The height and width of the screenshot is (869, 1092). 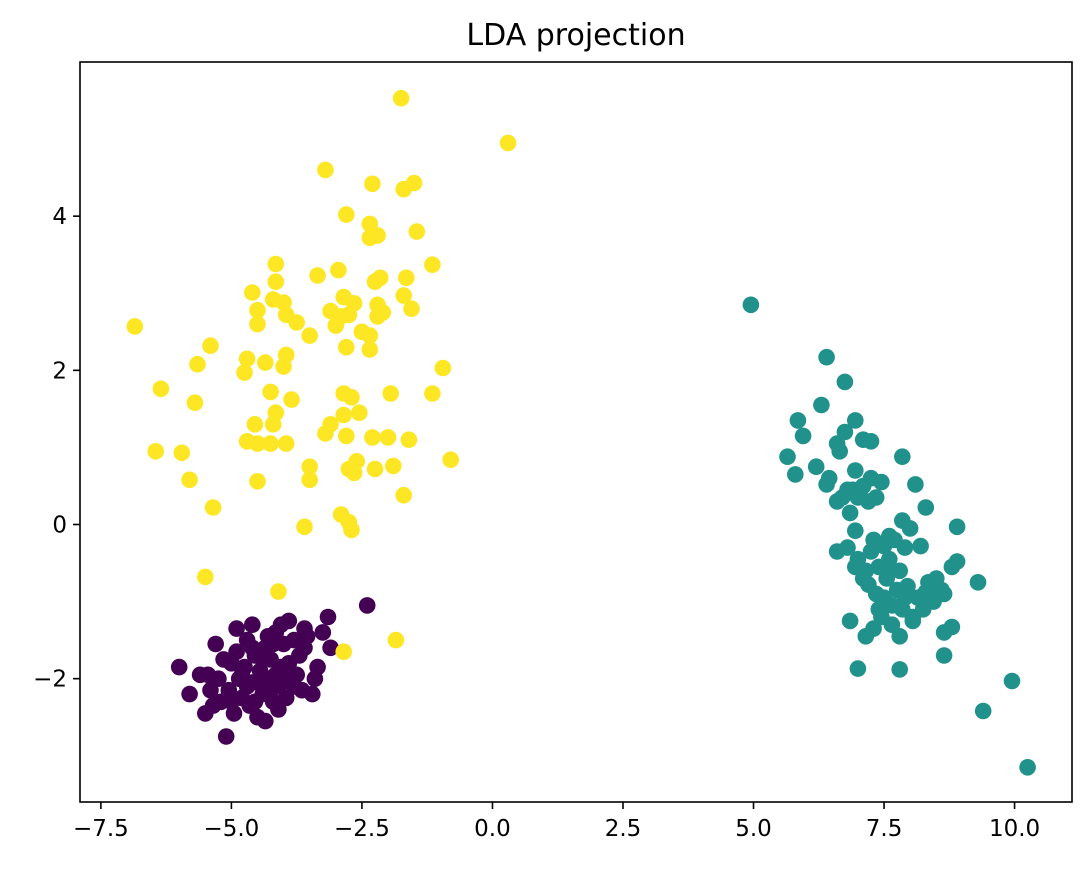 What do you see at coordinates (59, 217) in the screenshot?
I see `y-tick-label: 4` at bounding box center [59, 217].